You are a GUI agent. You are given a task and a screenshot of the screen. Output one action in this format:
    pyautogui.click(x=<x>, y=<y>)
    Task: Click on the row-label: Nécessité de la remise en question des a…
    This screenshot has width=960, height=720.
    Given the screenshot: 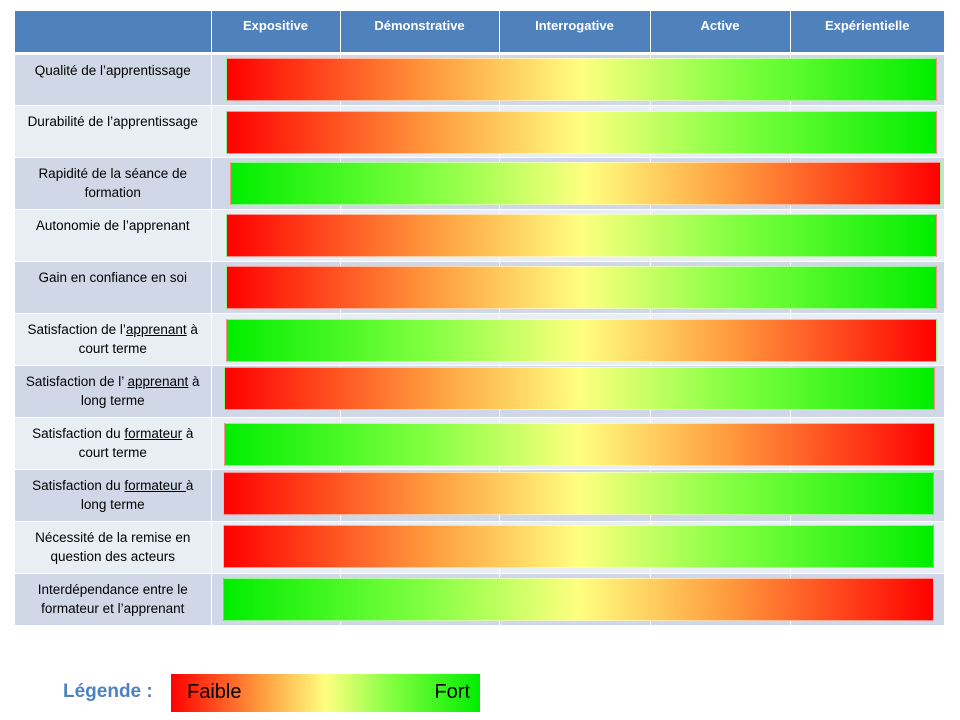 What is the action you would take?
    pyautogui.click(x=113, y=546)
    